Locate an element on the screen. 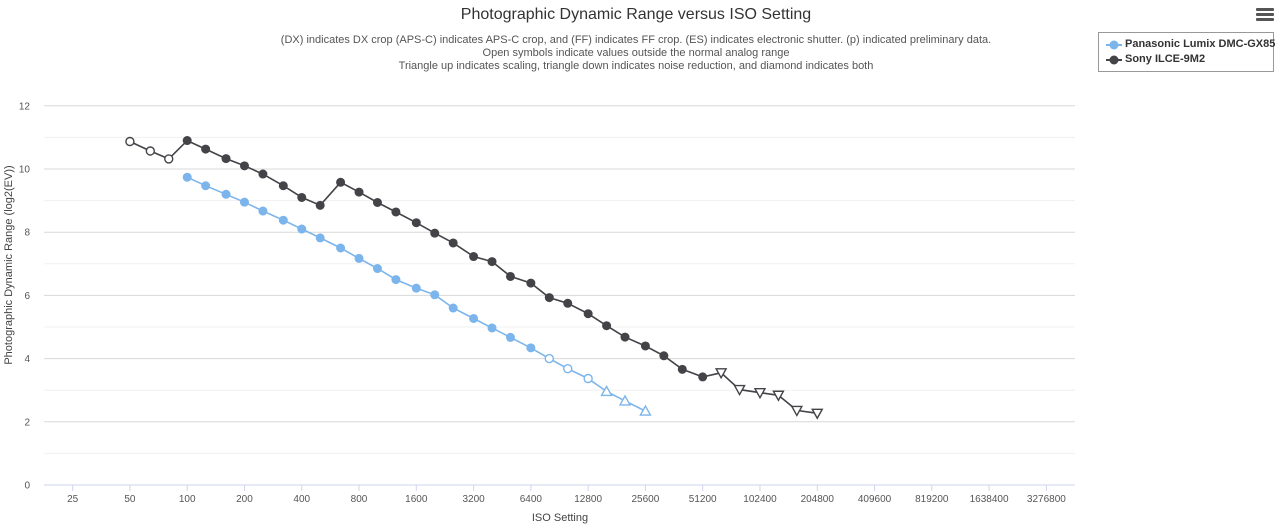 This screenshot has width=1280, height=529. x-tick-label: 100 is located at coordinates (187, 499).